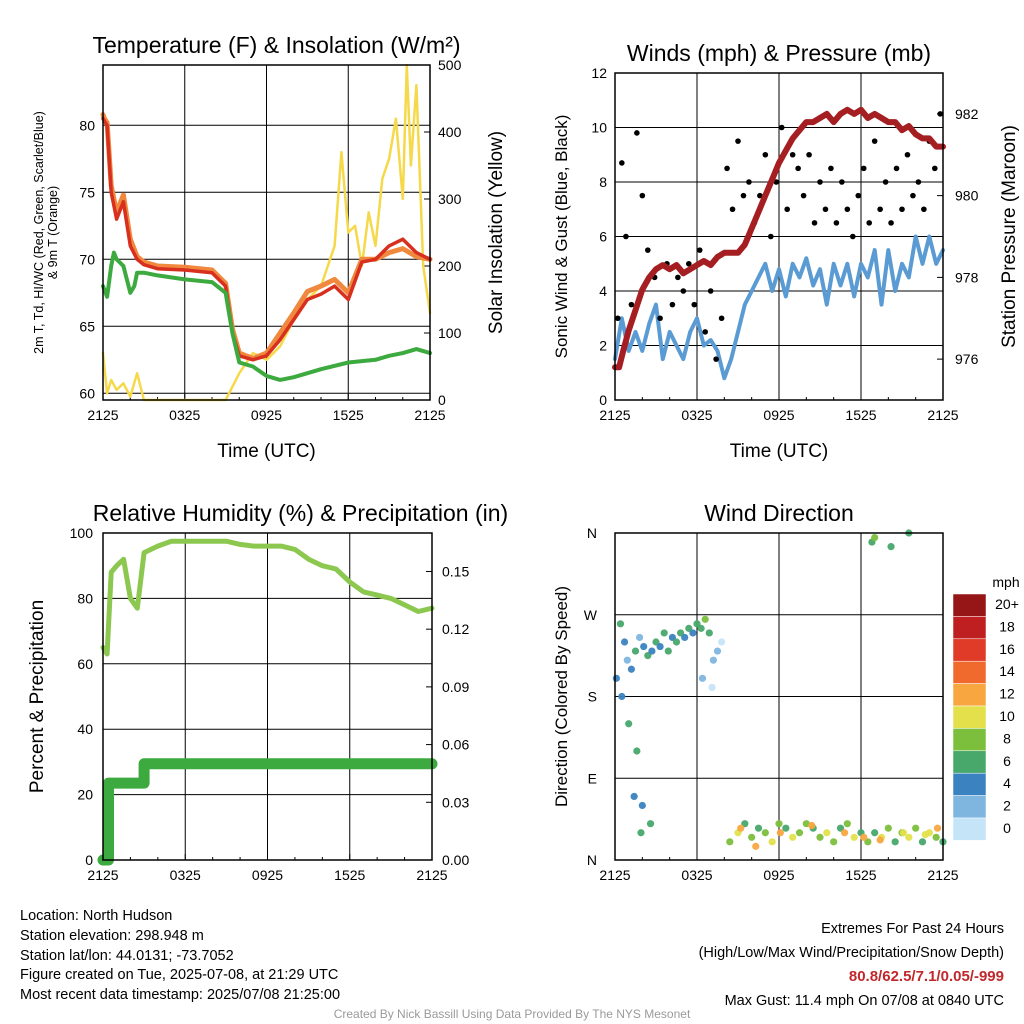  I want to click on y-tick-label: 40, so click(85, 729).